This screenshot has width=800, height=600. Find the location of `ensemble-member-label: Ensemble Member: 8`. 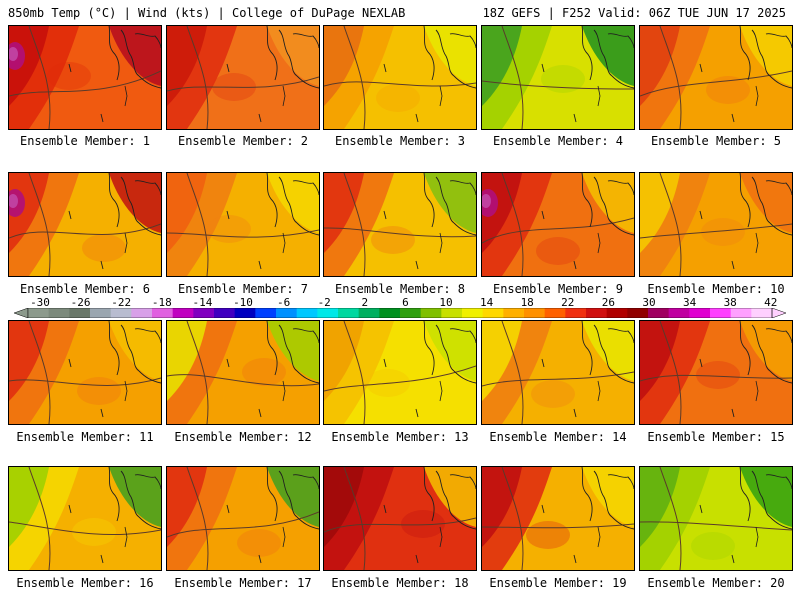

ensemble-member-label: Ensemble Member: 8 is located at coordinates (400, 289).